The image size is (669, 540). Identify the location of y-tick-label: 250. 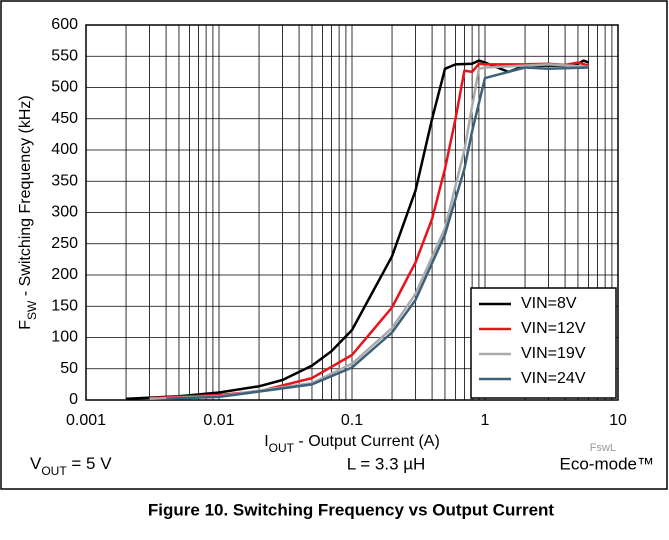
(64, 243).